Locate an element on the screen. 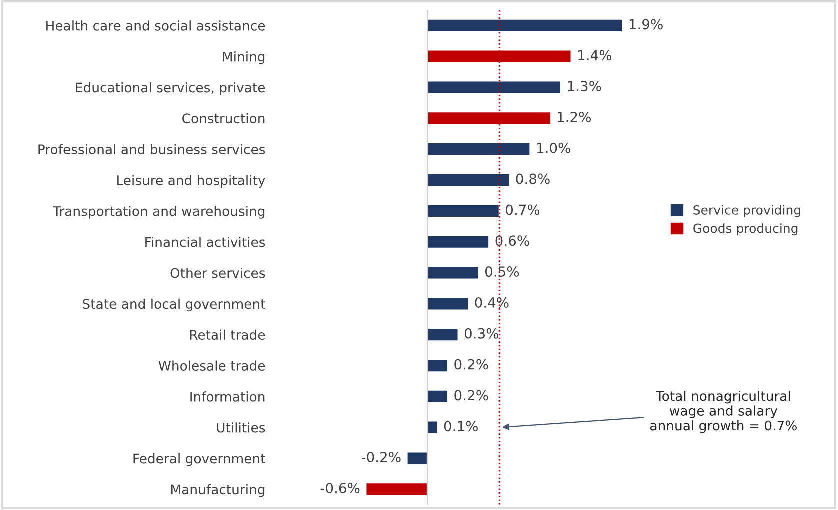 The width and height of the screenshot is (838, 510). y-tick-label: Professional and business services is located at coordinates (152, 149).